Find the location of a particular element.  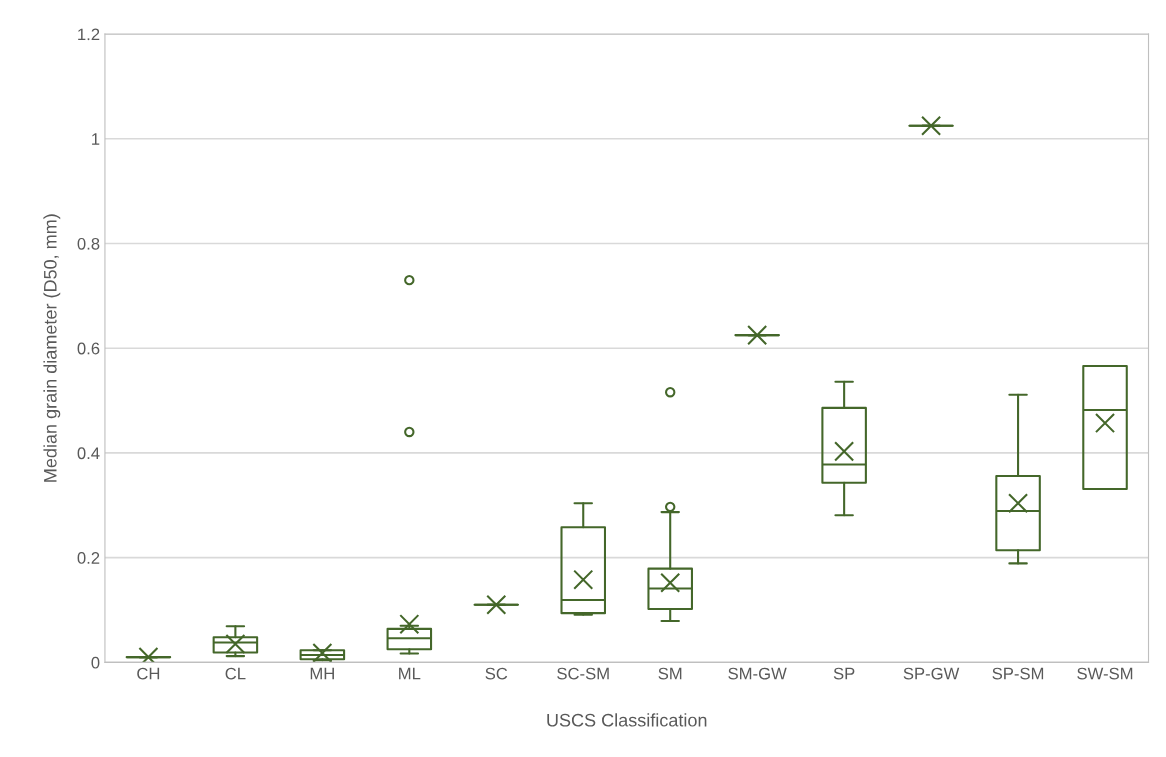

y-tick-label: 1 is located at coordinates (96, 139).